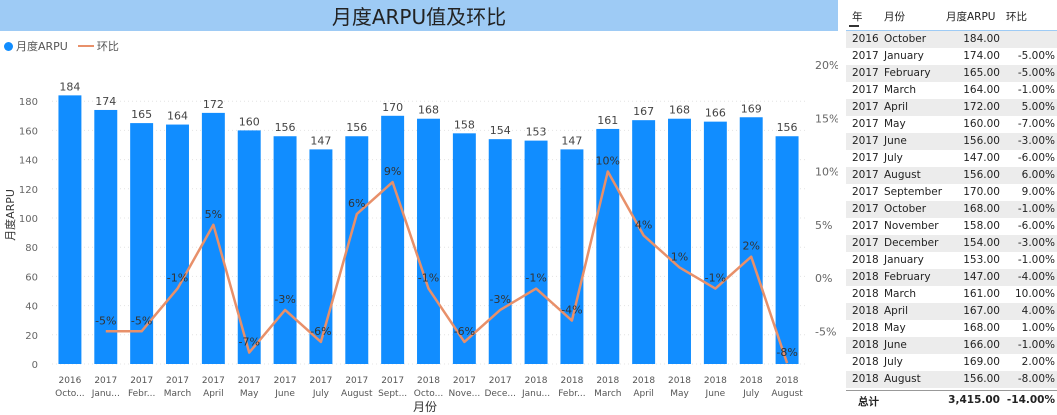 The width and height of the screenshot is (1057, 415). I want to click on cell-month: December, so click(911, 243).